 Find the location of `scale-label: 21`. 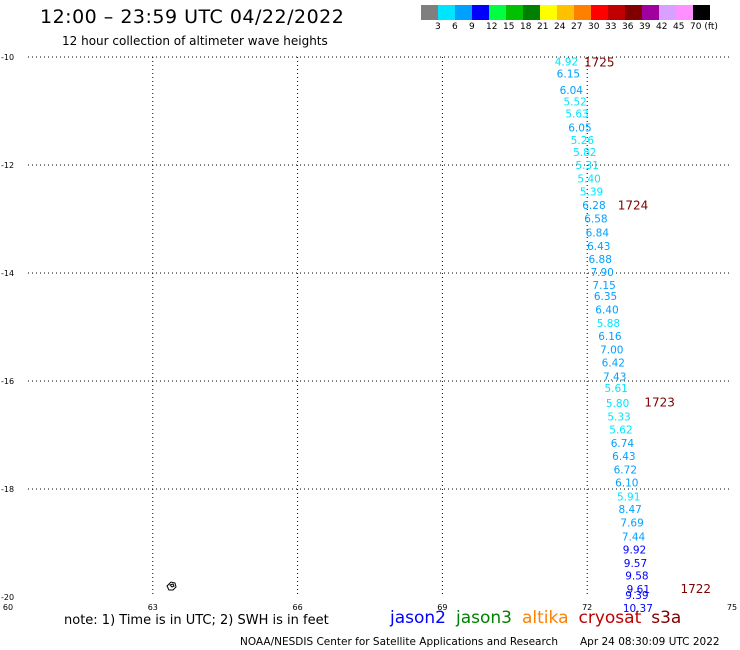

scale-label: 21 is located at coordinates (543, 27).